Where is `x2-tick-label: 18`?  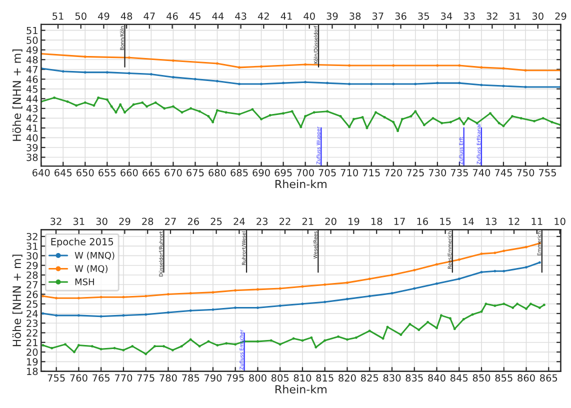 x2-tick-label: 18 is located at coordinates (376, 222).